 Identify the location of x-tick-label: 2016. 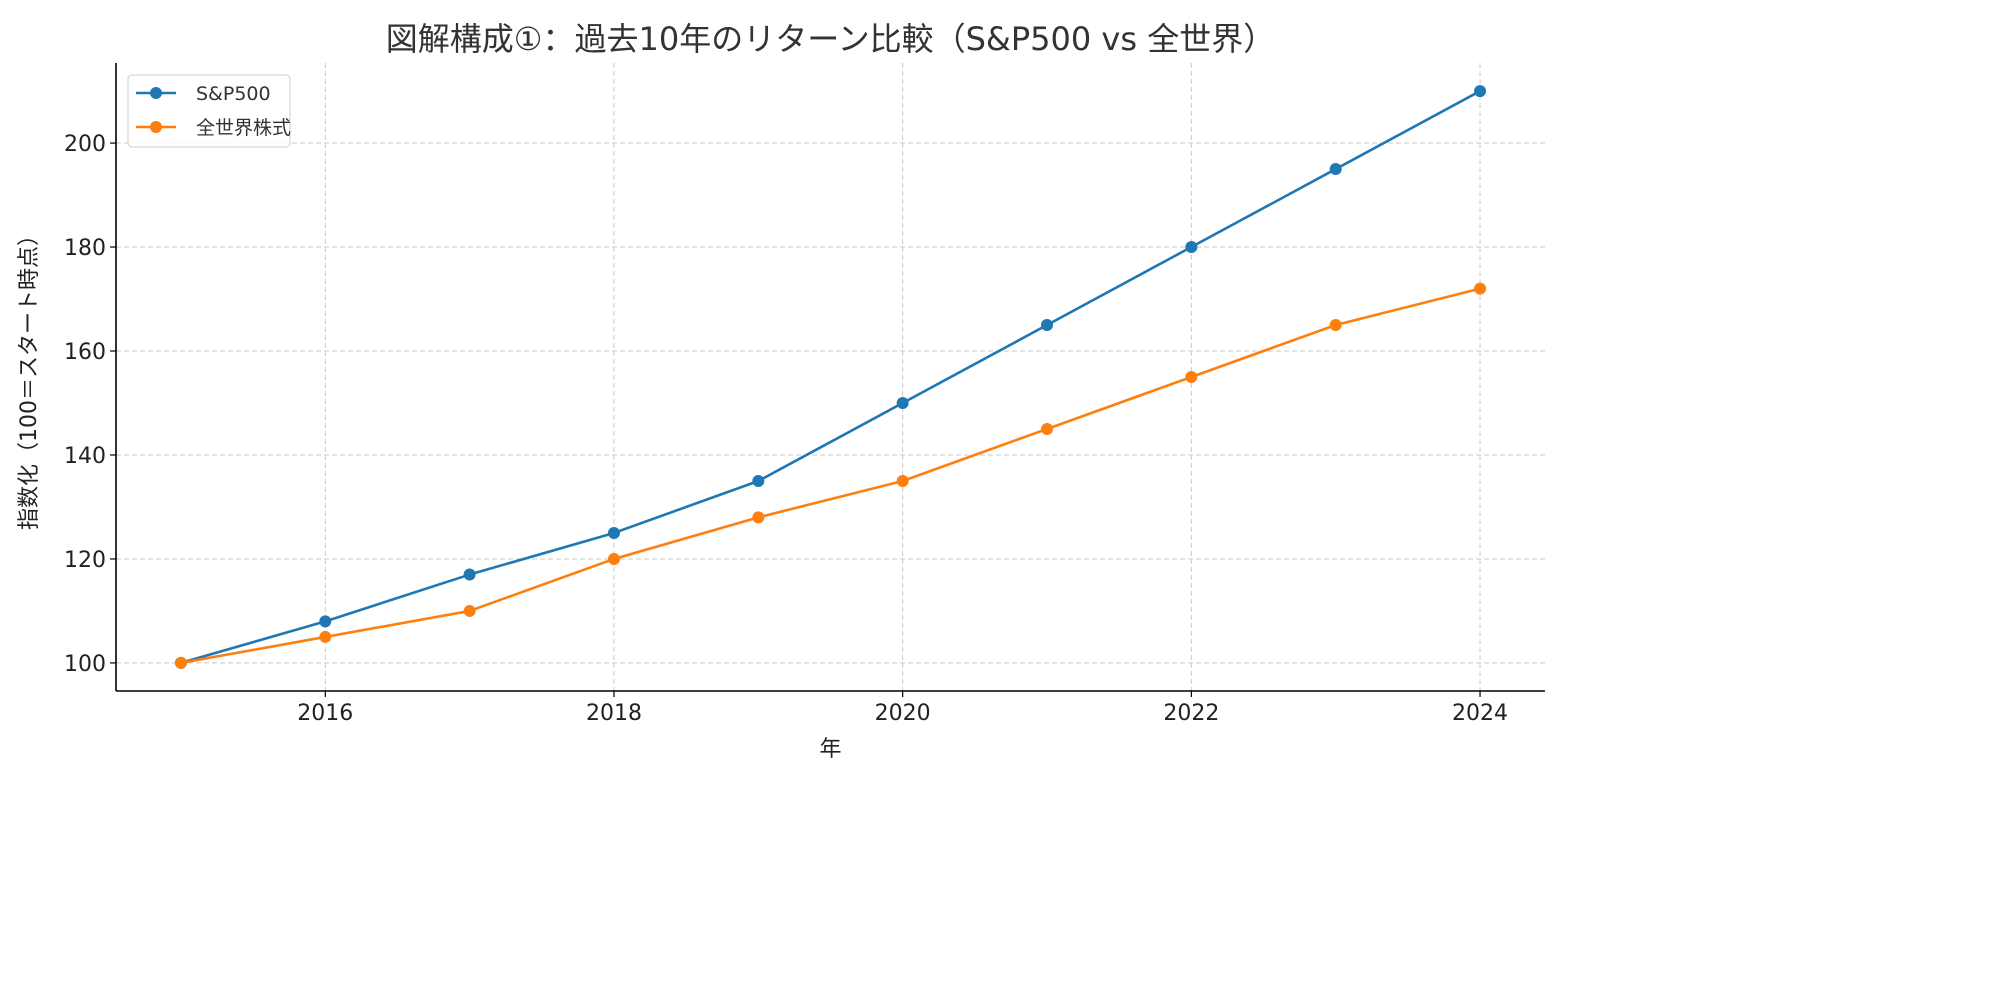
(325, 713).